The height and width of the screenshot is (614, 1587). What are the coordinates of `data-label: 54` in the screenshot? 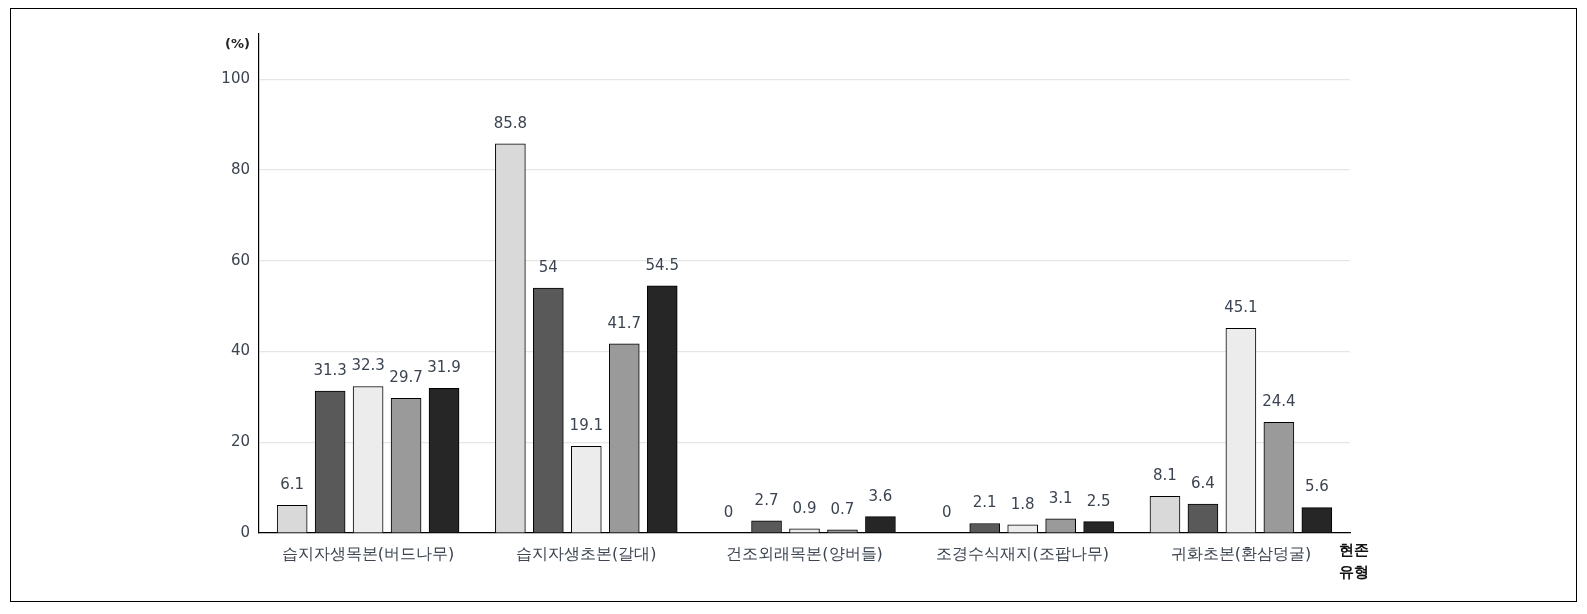 It's located at (548, 266).